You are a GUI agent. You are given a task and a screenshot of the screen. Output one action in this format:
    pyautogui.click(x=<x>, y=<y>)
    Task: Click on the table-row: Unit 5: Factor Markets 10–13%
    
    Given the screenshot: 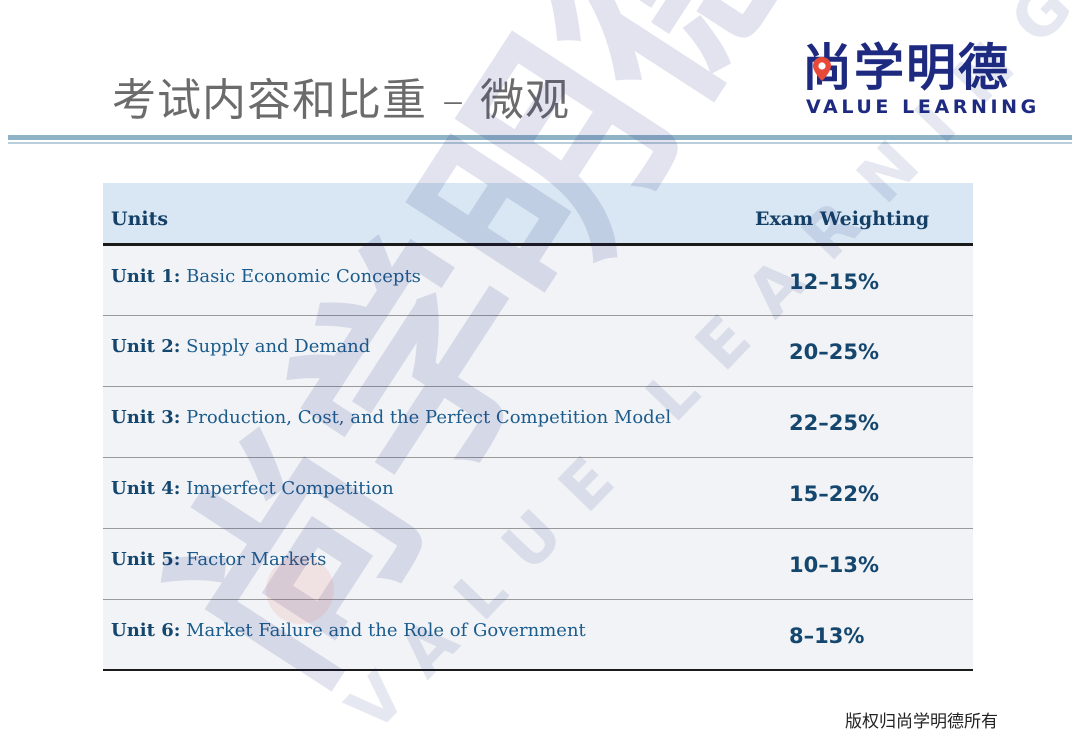 What is the action you would take?
    pyautogui.click(x=538, y=563)
    